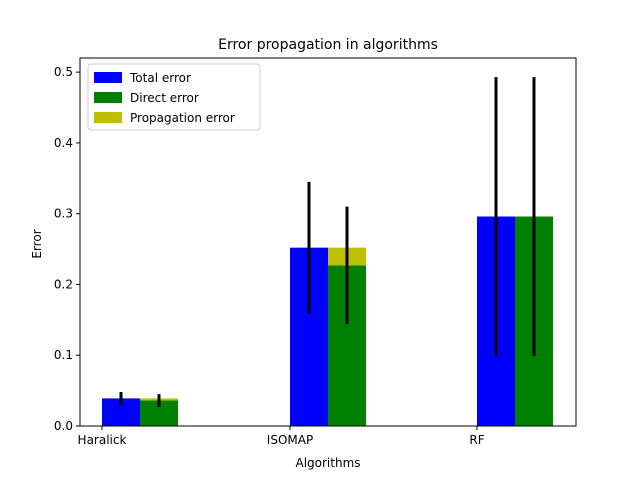  I want to click on legend-frame, so click(174, 97).